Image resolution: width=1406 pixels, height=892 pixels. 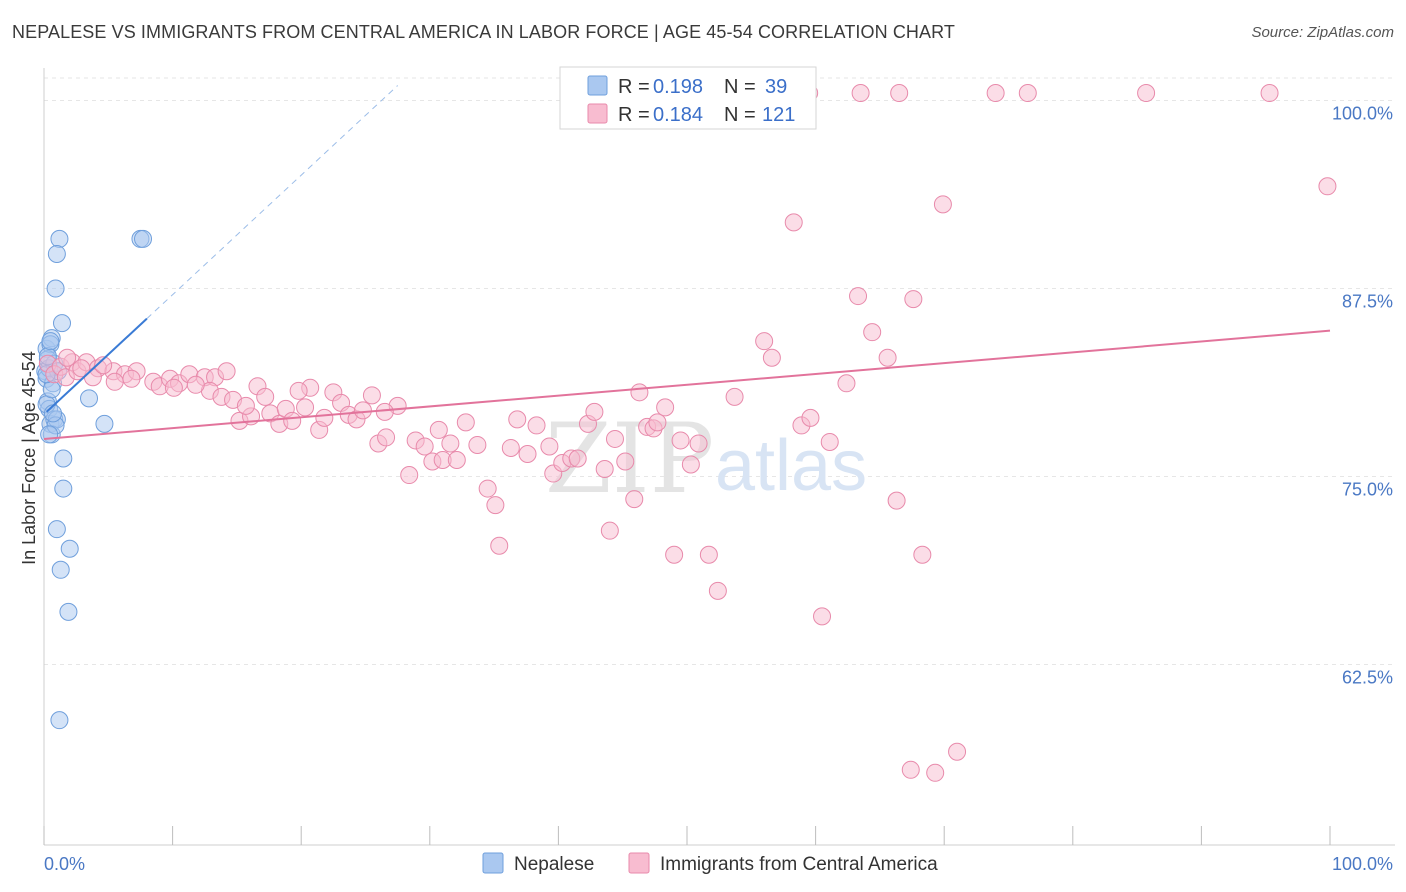 I want to click on legend-swatch-nepalese, so click(x=597, y=85).